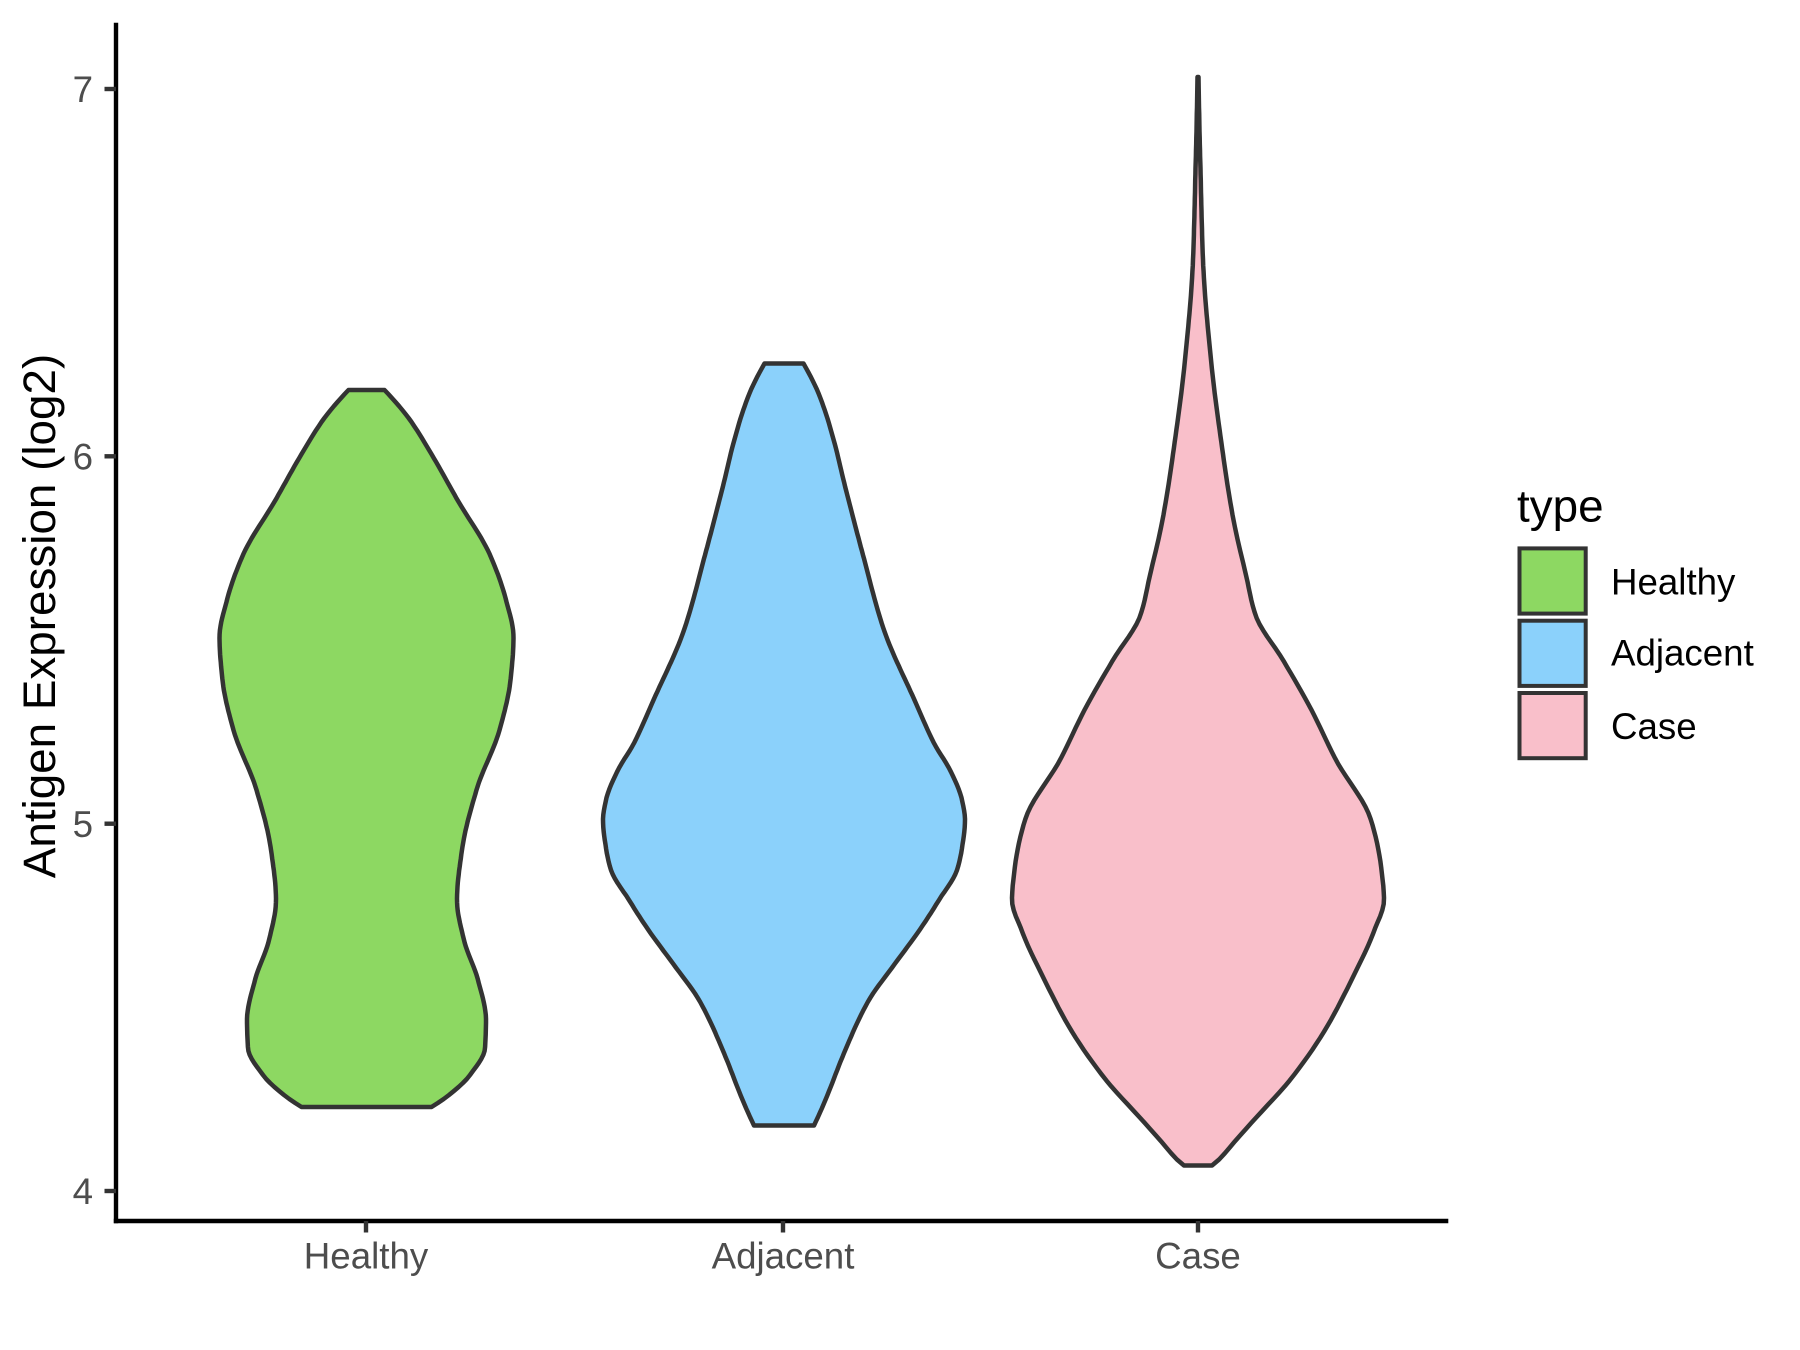 Image resolution: width=1800 pixels, height=1350 pixels. Describe the element at coordinates (83, 824) in the screenshot. I see `svg-text: 5` at that location.